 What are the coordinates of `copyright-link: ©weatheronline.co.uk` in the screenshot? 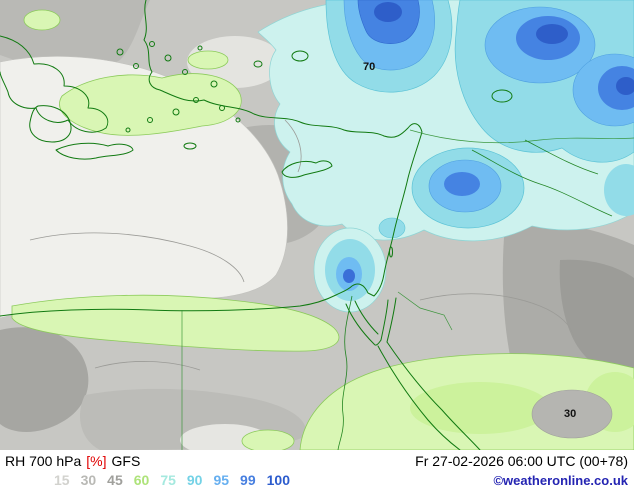 It's located at (560, 480).